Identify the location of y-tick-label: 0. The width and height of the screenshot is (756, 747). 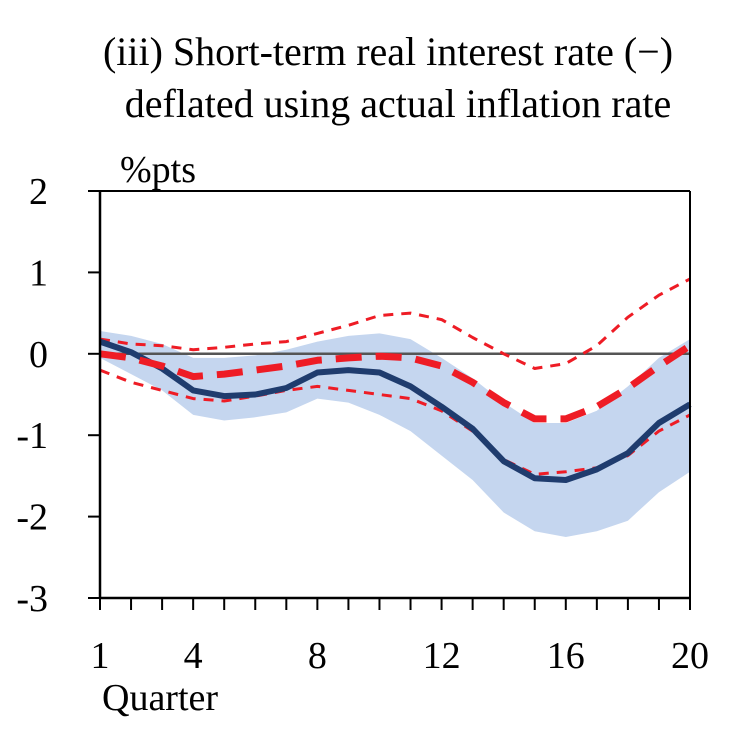
(38, 355).